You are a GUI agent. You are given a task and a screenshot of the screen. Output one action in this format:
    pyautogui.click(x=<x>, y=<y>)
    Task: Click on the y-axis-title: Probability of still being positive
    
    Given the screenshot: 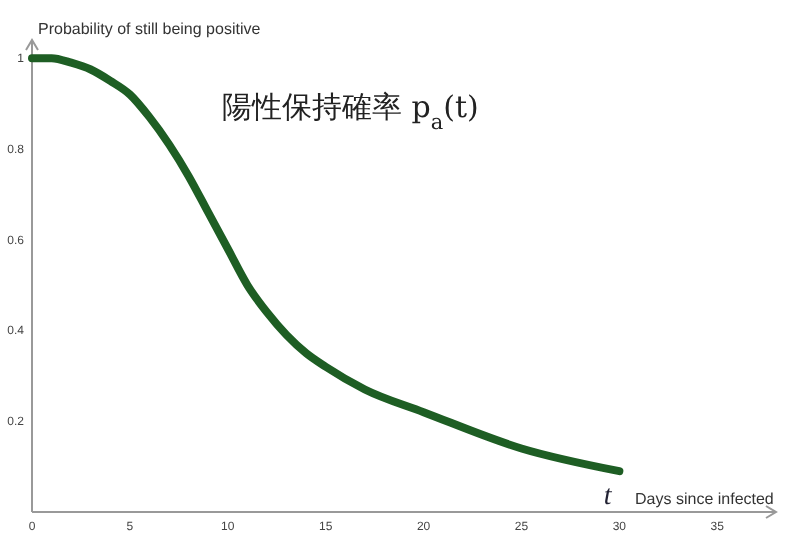 What is the action you would take?
    pyautogui.click(x=150, y=29)
    